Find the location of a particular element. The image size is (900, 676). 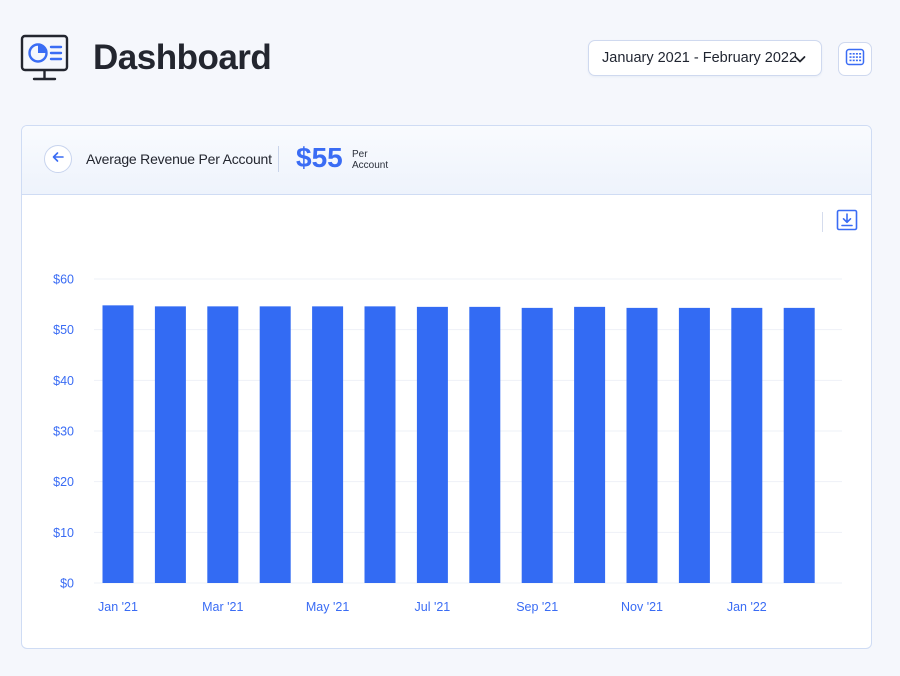

x-tick-label: Sep '21 is located at coordinates (537, 607).